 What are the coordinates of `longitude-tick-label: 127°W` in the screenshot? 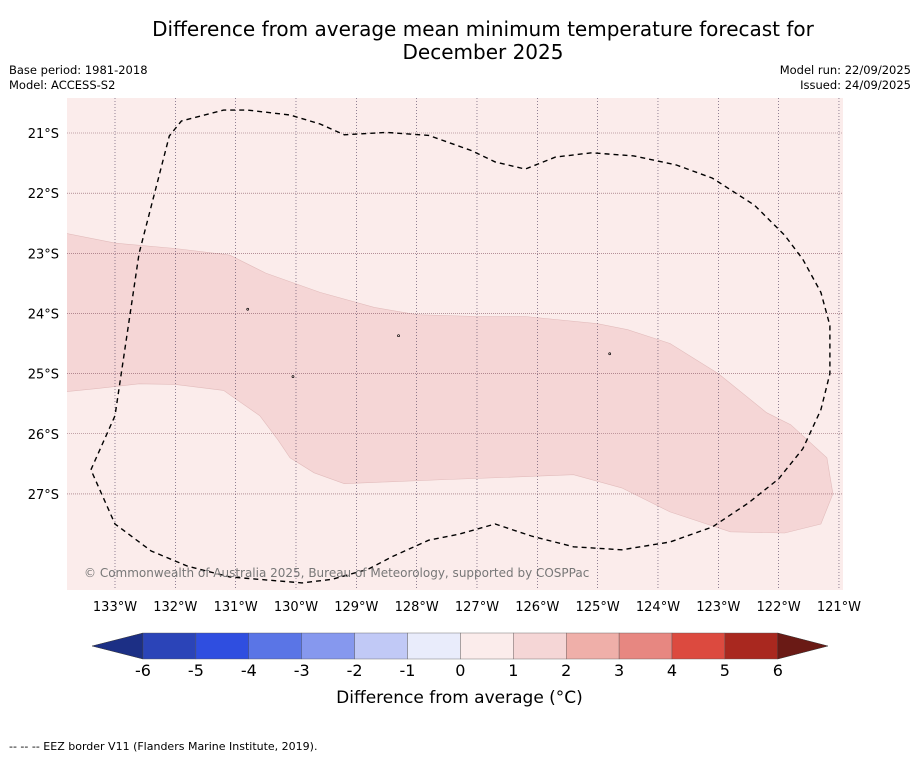 It's located at (477, 607).